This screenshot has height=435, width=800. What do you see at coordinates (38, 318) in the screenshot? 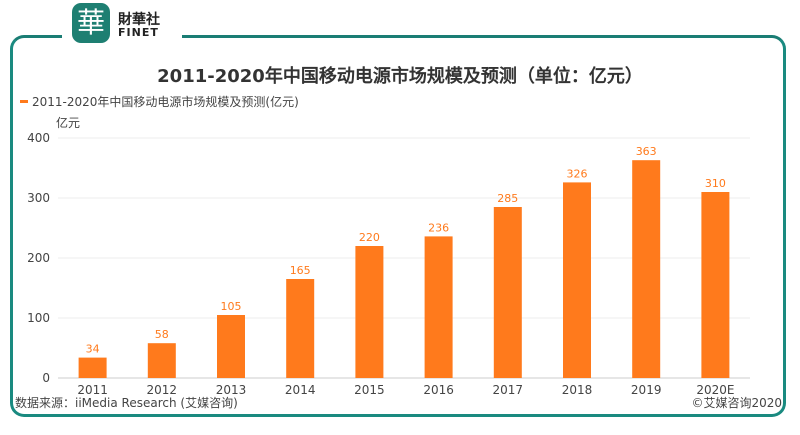
I see `y-tick-label: 100` at bounding box center [38, 318].